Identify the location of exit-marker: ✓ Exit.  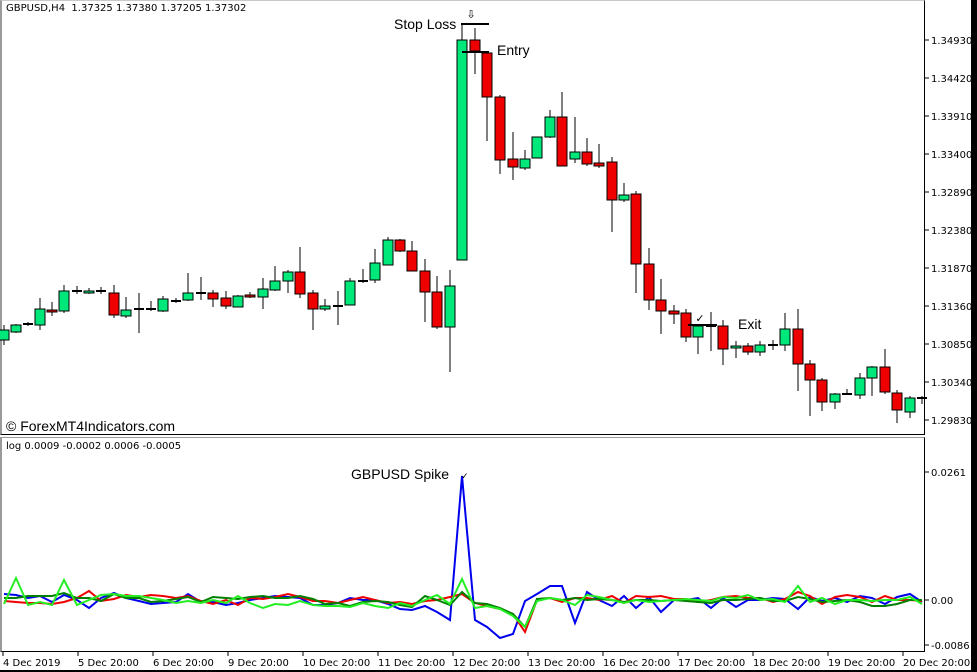
(724, 322).